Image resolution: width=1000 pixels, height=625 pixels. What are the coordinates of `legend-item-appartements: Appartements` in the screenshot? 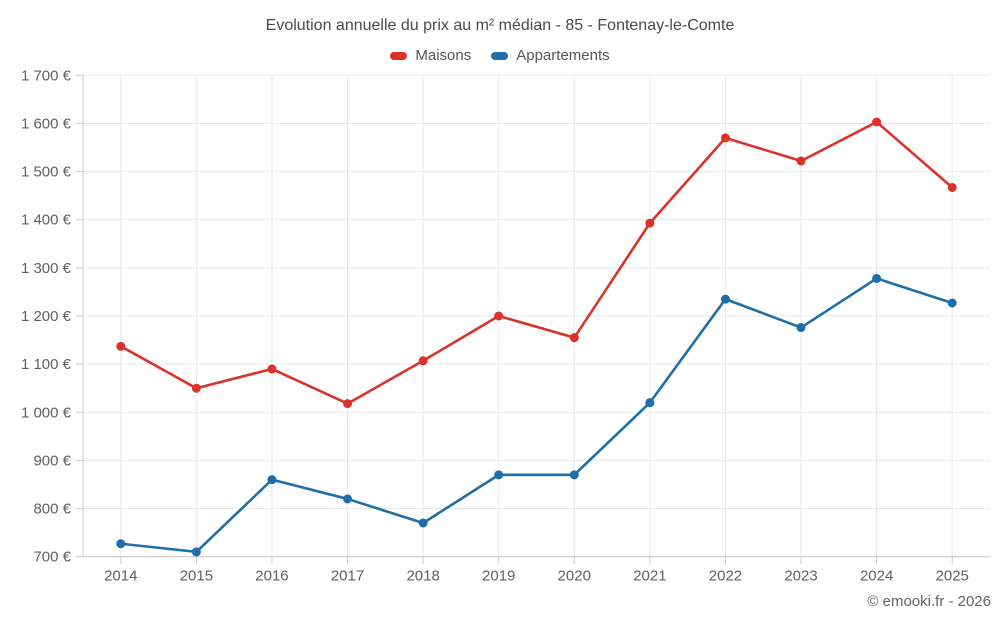 It's located at (550, 55).